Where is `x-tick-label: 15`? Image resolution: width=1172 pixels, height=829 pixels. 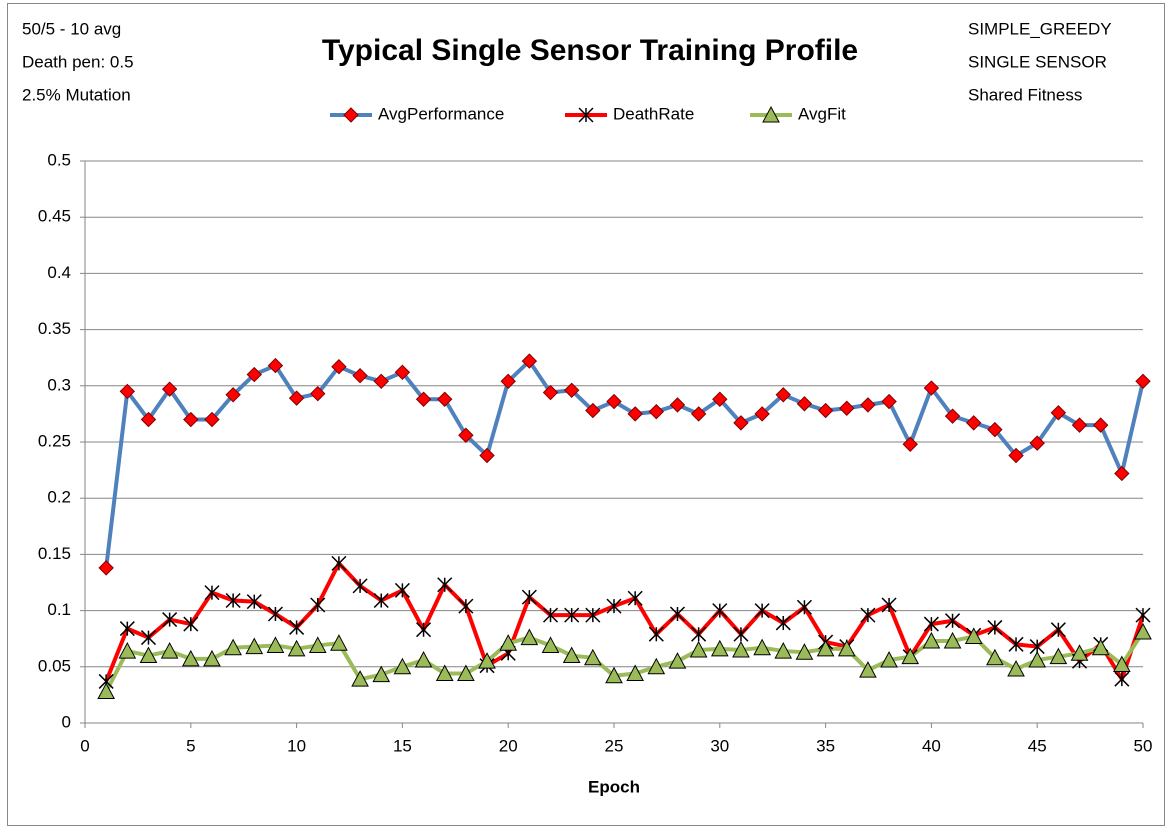
x-tick-label: 15 is located at coordinates (402, 745).